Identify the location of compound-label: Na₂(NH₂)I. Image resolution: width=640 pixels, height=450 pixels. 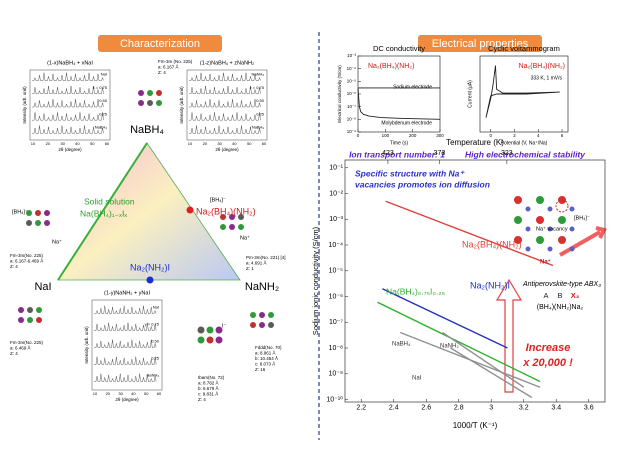
(150, 267).